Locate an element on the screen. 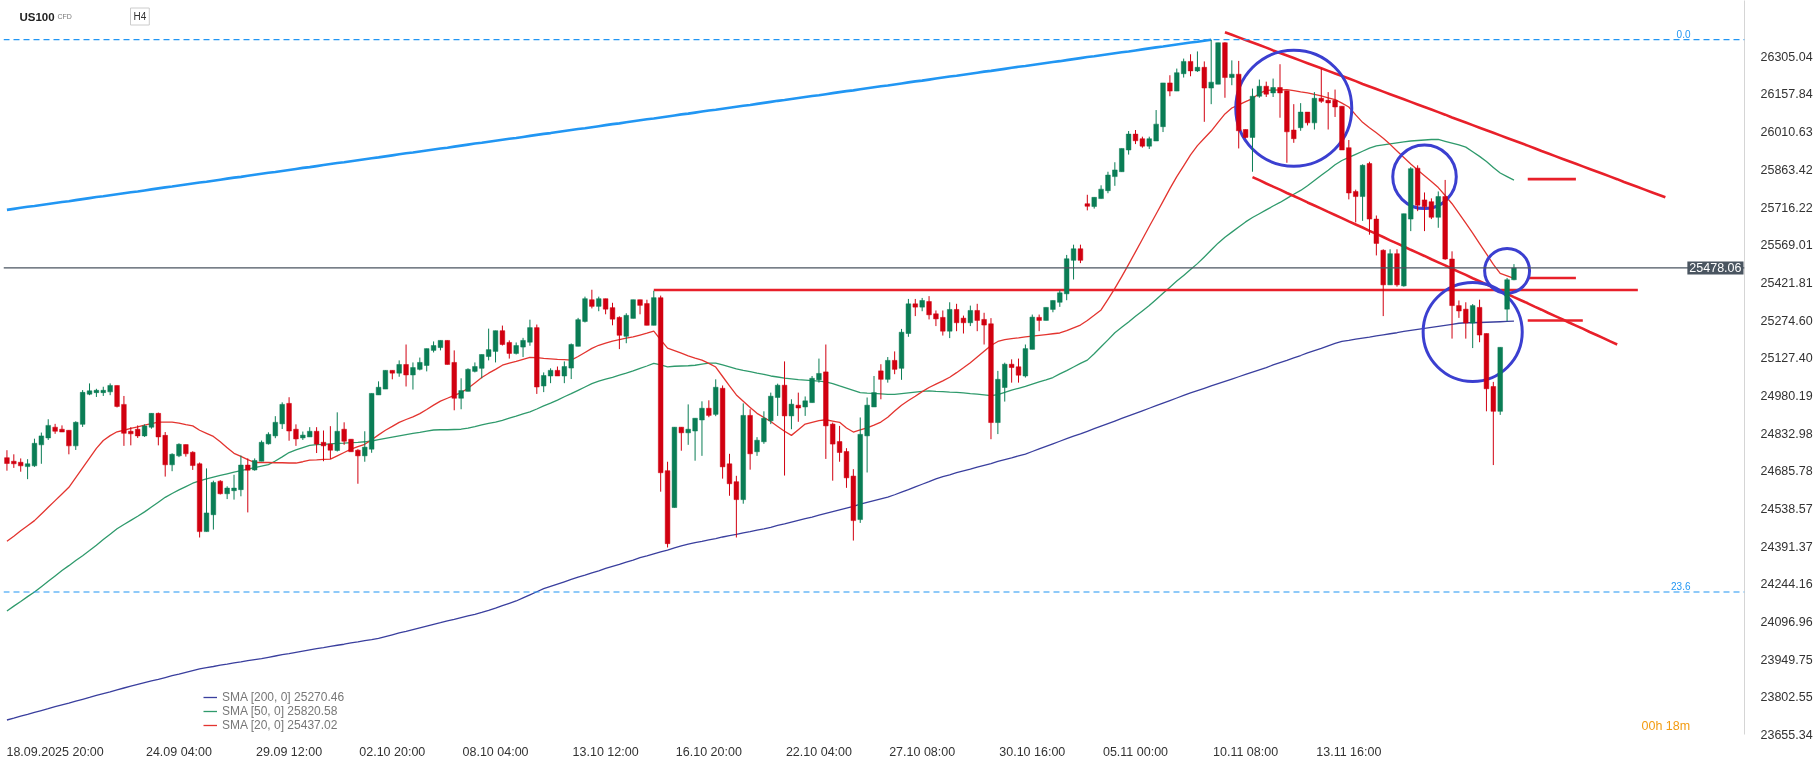 The width and height of the screenshot is (1815, 761). annotation: H4 is located at coordinates (140, 16).